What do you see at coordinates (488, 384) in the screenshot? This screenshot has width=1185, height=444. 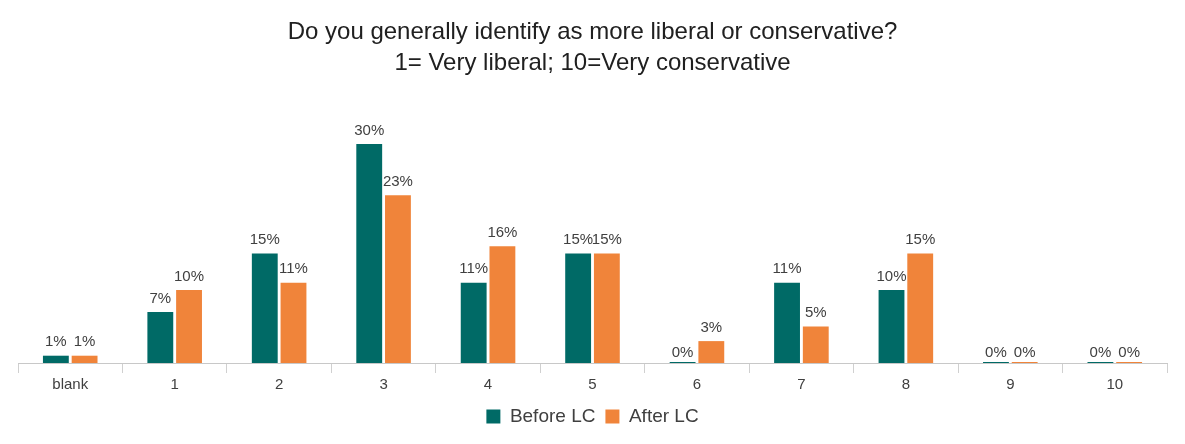 I see `x-tick-label: 4` at bounding box center [488, 384].